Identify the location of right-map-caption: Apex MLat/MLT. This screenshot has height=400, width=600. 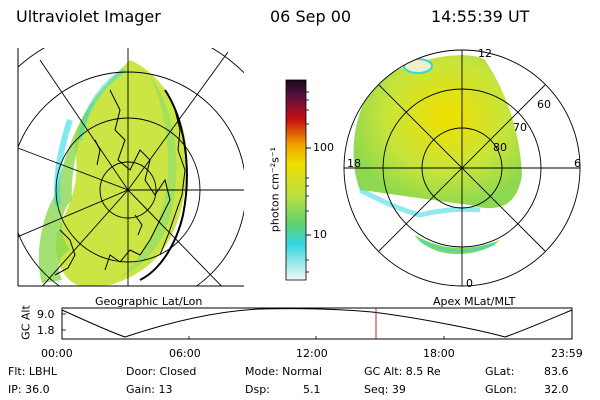
(474, 301).